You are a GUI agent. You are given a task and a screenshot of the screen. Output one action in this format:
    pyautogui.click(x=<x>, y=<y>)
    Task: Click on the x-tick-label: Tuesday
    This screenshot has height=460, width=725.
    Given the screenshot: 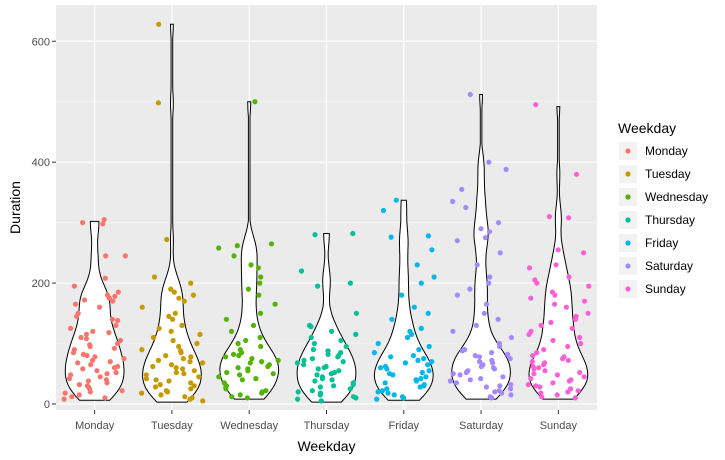 What is the action you would take?
    pyautogui.click(x=172, y=426)
    